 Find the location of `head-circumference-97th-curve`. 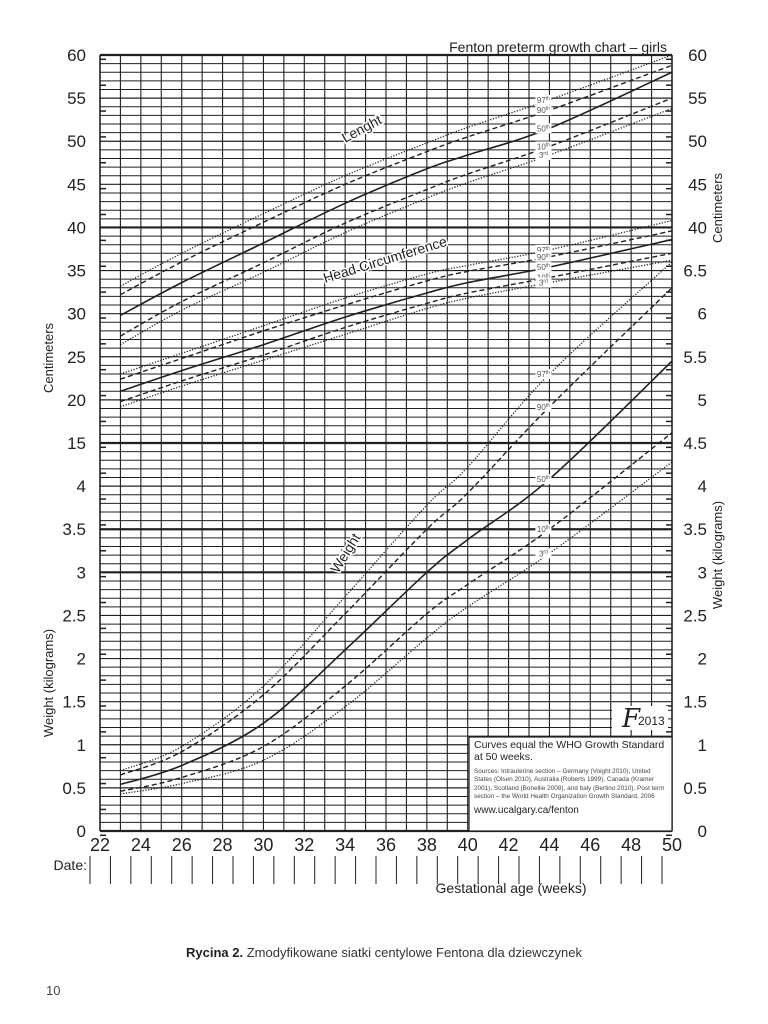

head-circumference-97th-curve is located at coordinates (396, 297).